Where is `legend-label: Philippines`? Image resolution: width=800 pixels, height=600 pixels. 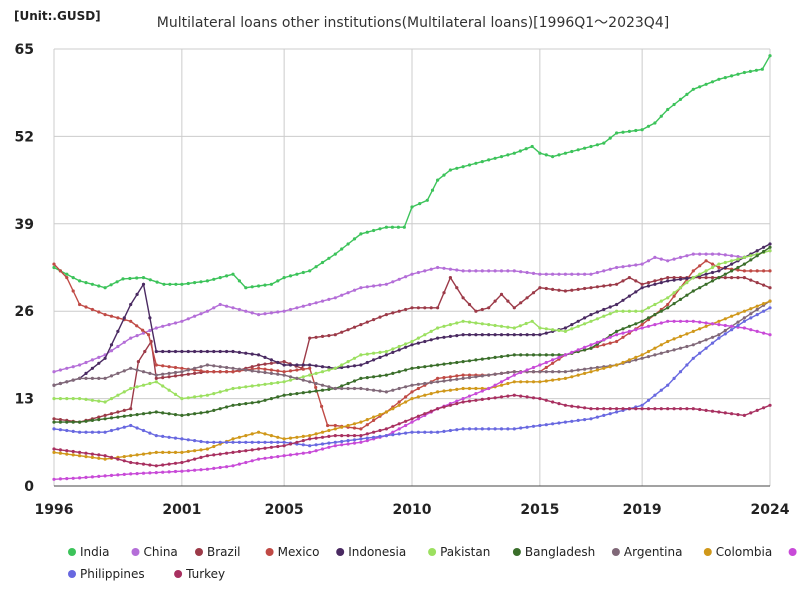
legend-label: Philippines is located at coordinates (112, 574).